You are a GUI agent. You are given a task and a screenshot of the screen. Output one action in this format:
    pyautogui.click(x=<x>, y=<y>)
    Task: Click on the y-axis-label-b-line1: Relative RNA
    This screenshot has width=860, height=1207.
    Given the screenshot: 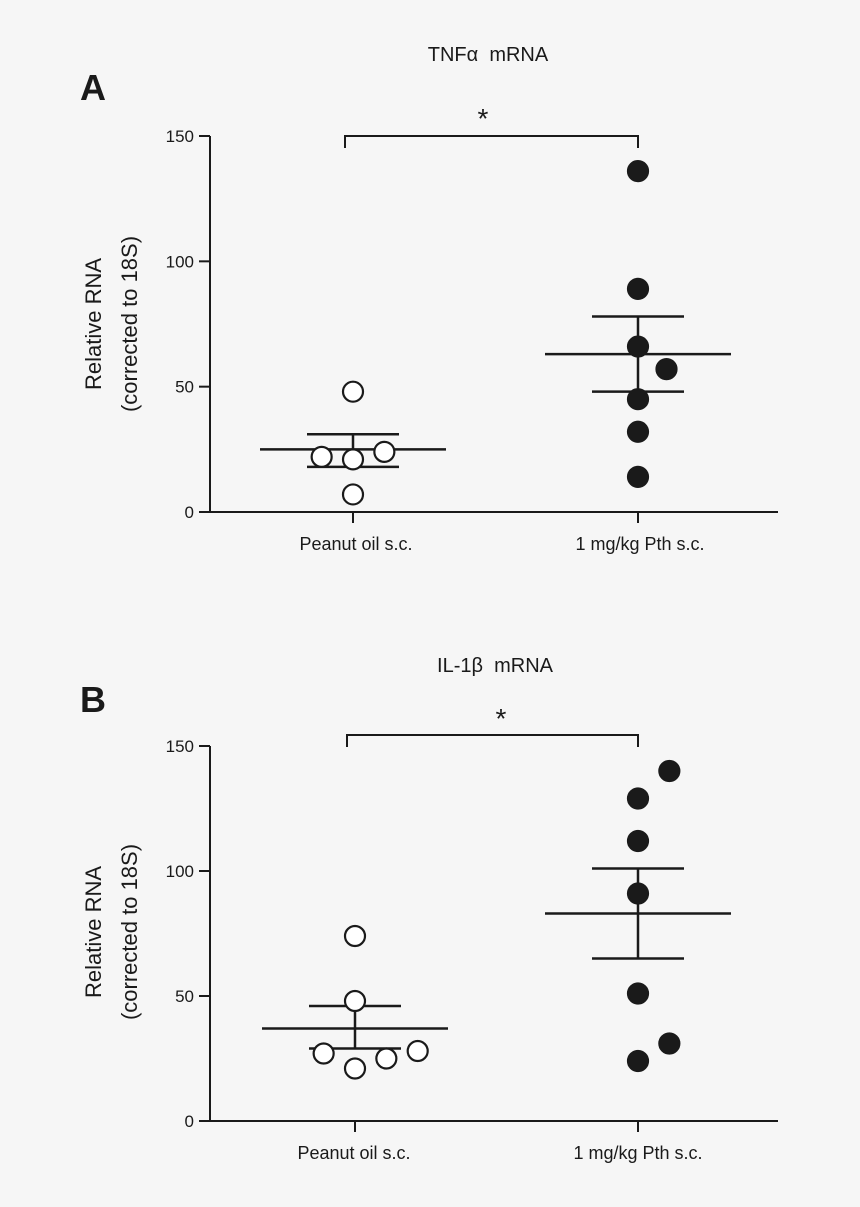 What is the action you would take?
    pyautogui.click(x=93, y=932)
    